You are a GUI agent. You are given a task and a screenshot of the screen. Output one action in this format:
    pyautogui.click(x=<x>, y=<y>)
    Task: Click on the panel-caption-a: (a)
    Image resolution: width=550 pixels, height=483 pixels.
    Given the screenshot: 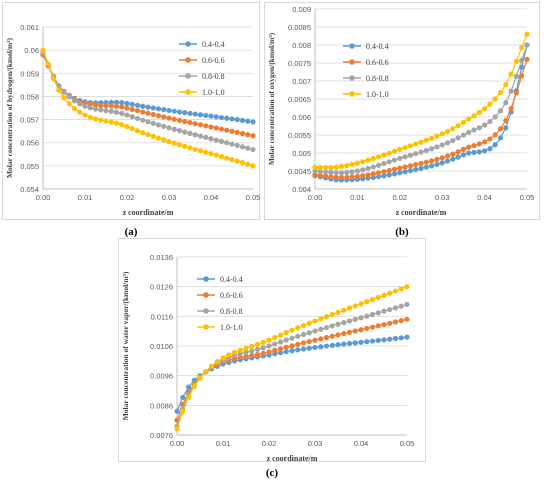 What is the action you would take?
    pyautogui.click(x=131, y=232)
    